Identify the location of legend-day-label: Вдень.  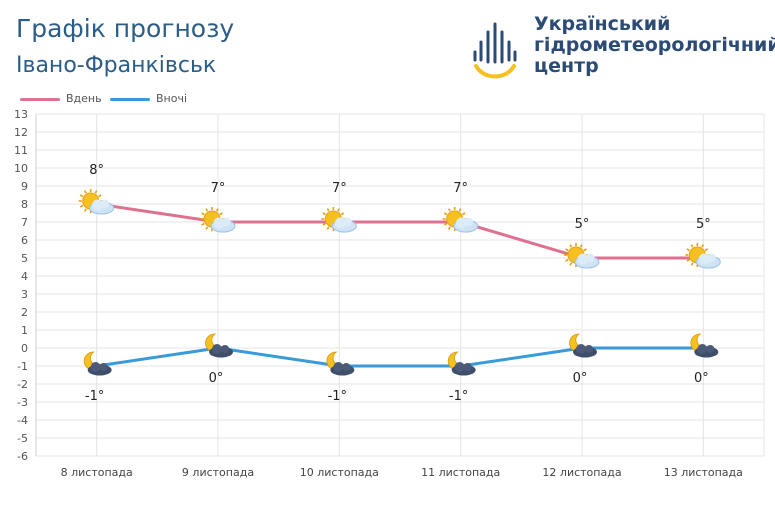
(84, 98).